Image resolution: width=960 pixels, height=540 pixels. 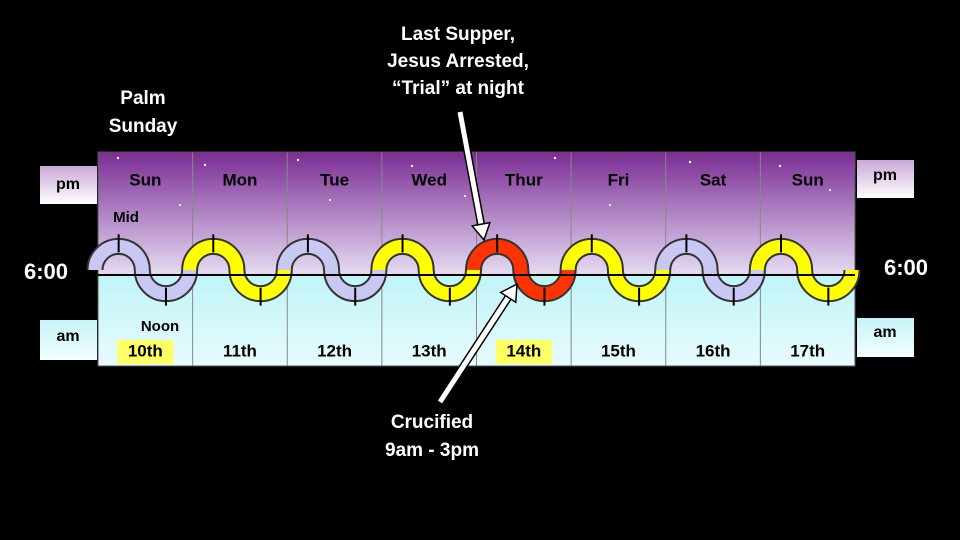 What do you see at coordinates (126, 217) in the screenshot?
I see `mid-label: Mid` at bounding box center [126, 217].